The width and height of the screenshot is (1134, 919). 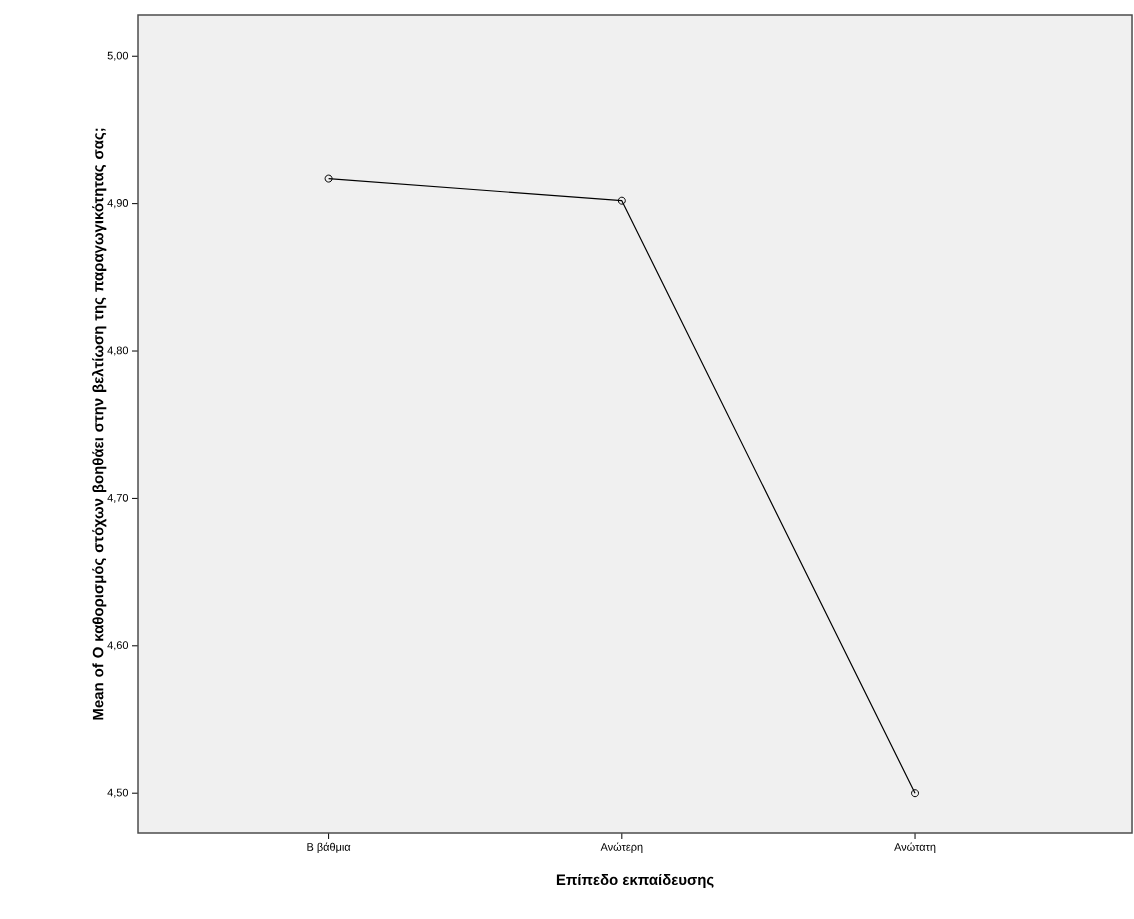 I want to click on y-tick-label: 4,60, so click(x=118, y=646).